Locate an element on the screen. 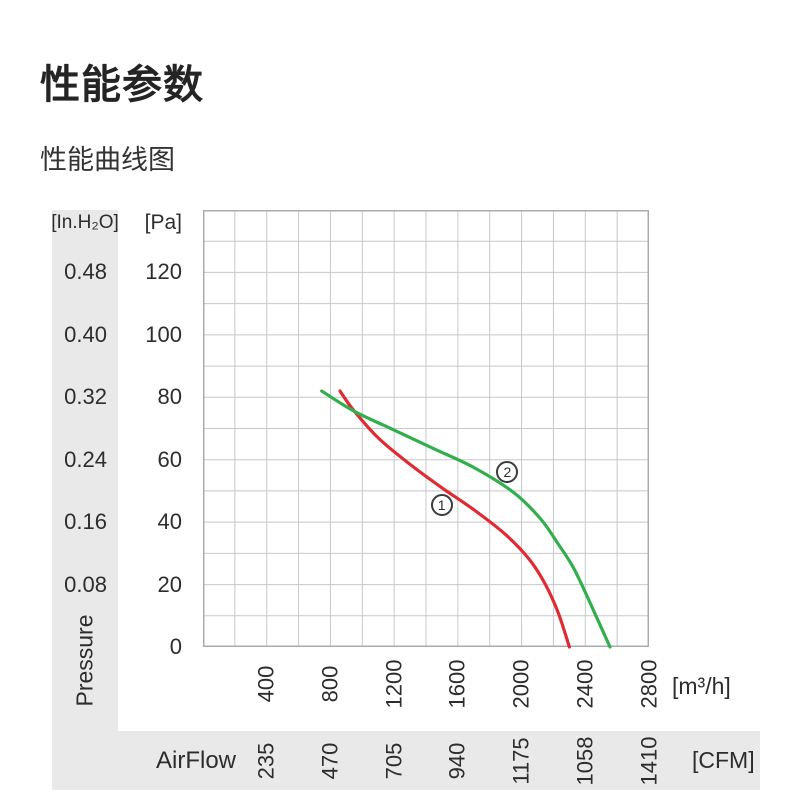 This screenshot has height=800, width=800. y-tick-pa: 60 is located at coordinates (169, 459).